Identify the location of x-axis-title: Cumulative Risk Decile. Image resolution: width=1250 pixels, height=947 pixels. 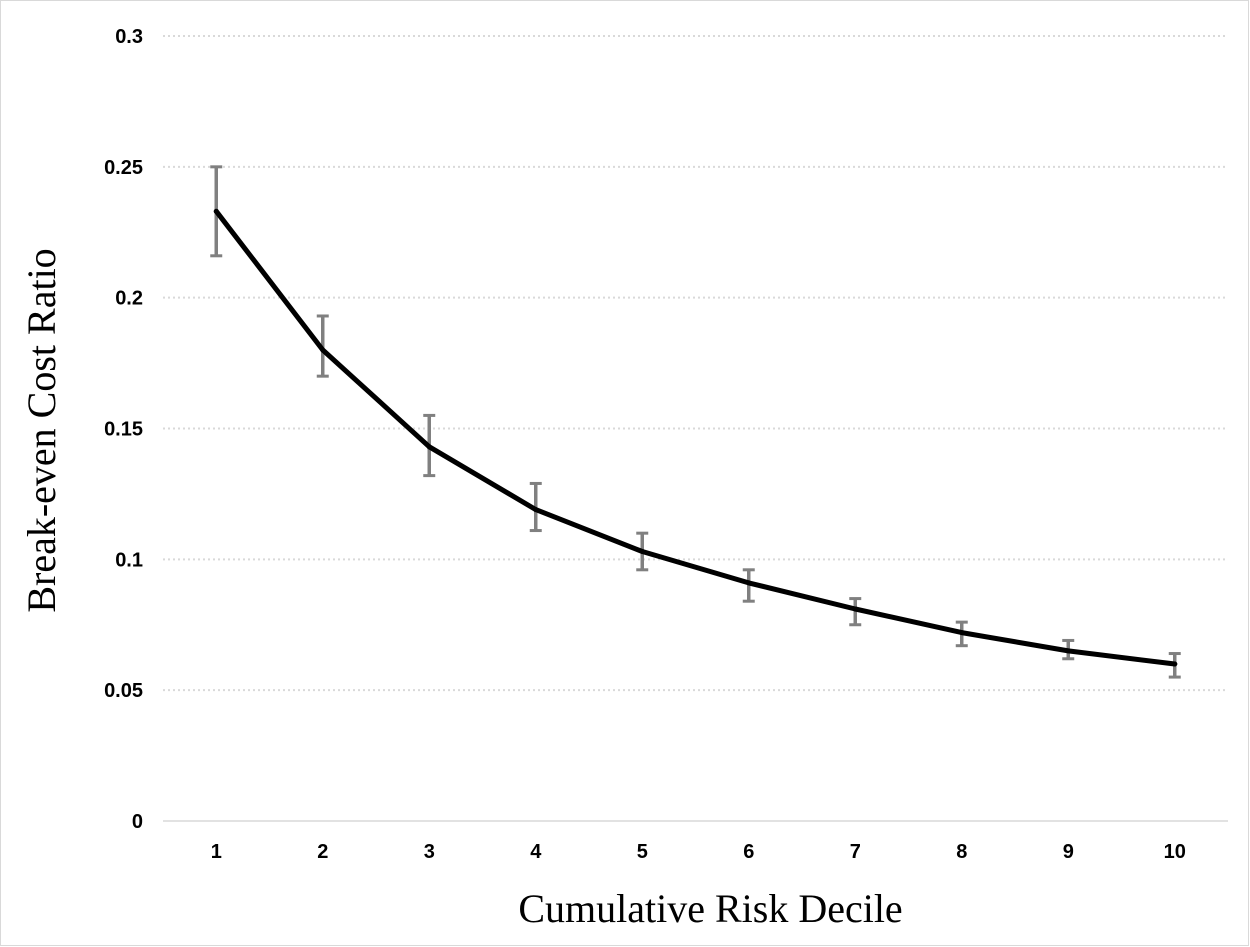
(710, 908).